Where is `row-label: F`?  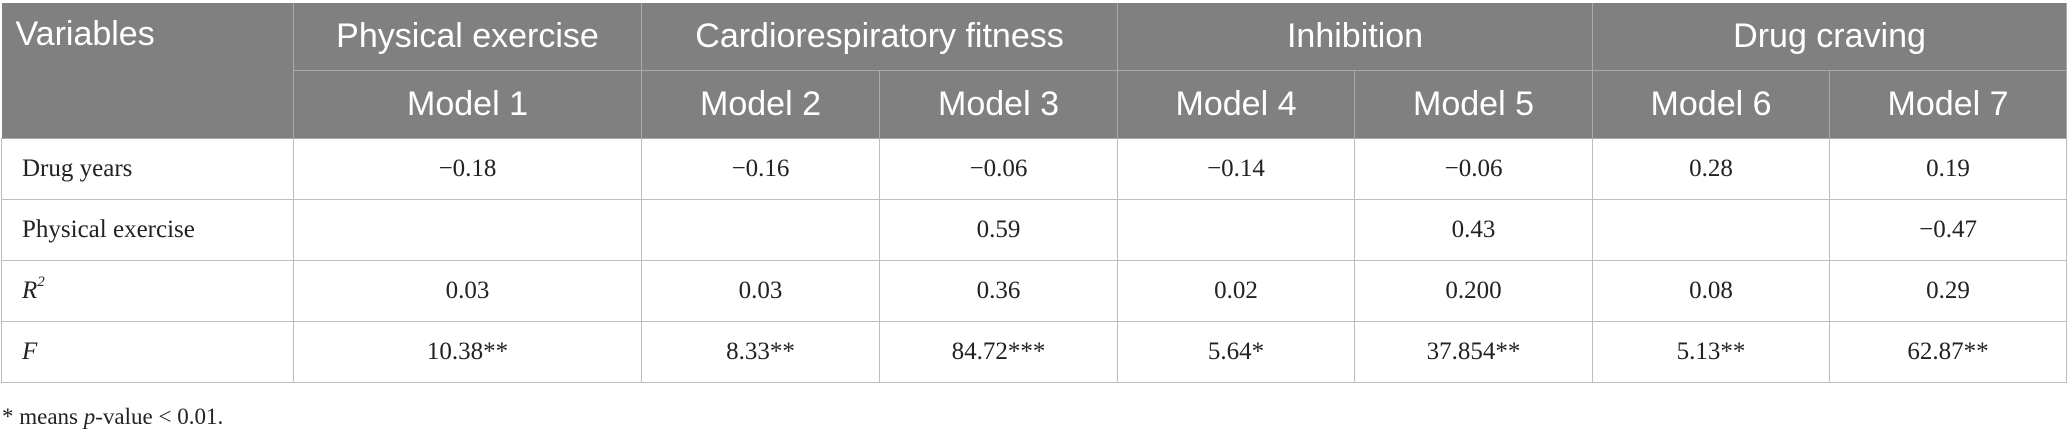 row-label: F is located at coordinates (147, 352).